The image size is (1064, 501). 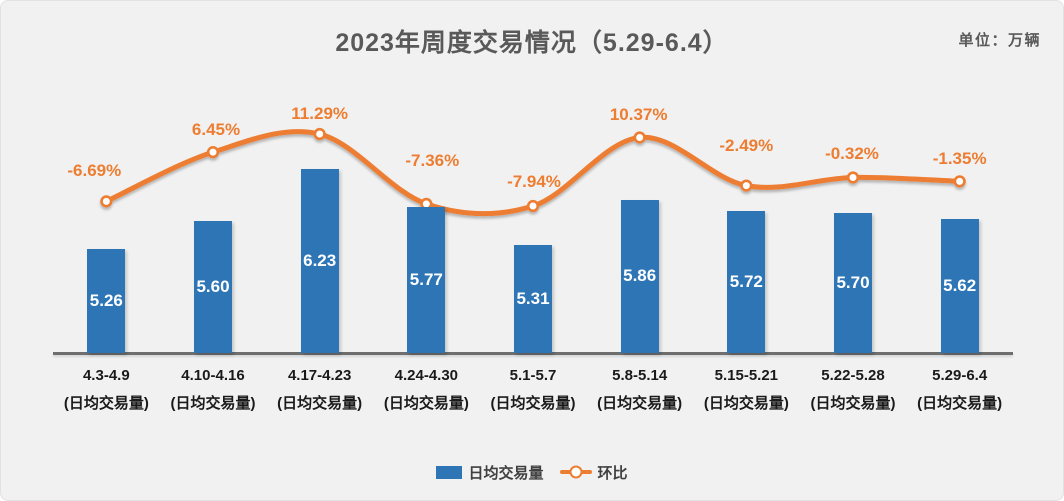 What do you see at coordinates (746, 390) in the screenshot?
I see `x-axis-label: 5.15-5.21 (日均交易量)` at bounding box center [746, 390].